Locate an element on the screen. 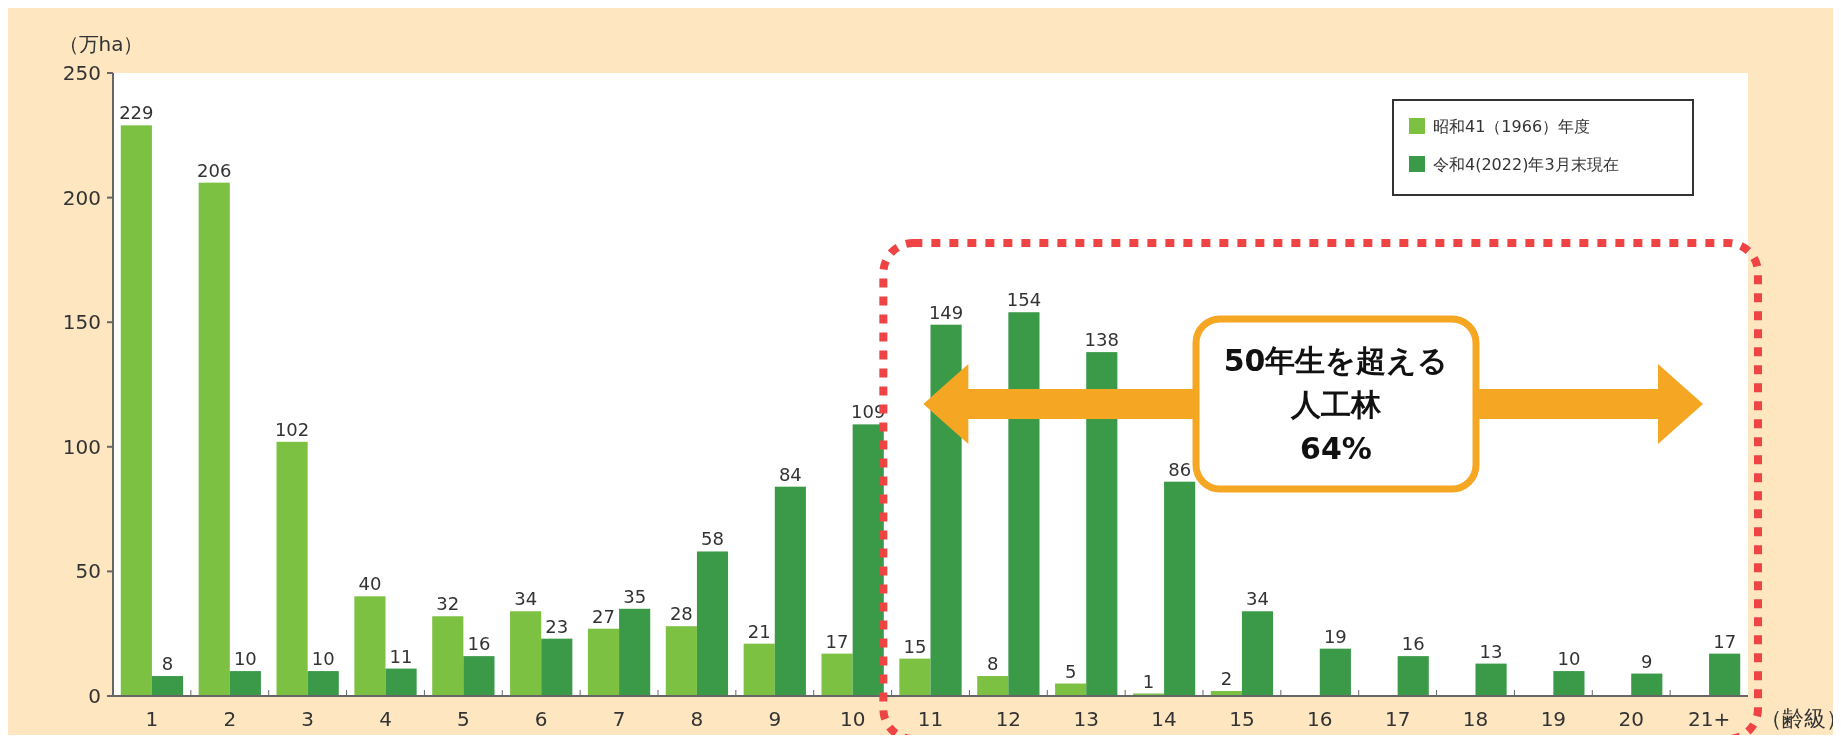 This screenshot has height=743, width=1841. x-tick-label: 12 is located at coordinates (1008, 719).